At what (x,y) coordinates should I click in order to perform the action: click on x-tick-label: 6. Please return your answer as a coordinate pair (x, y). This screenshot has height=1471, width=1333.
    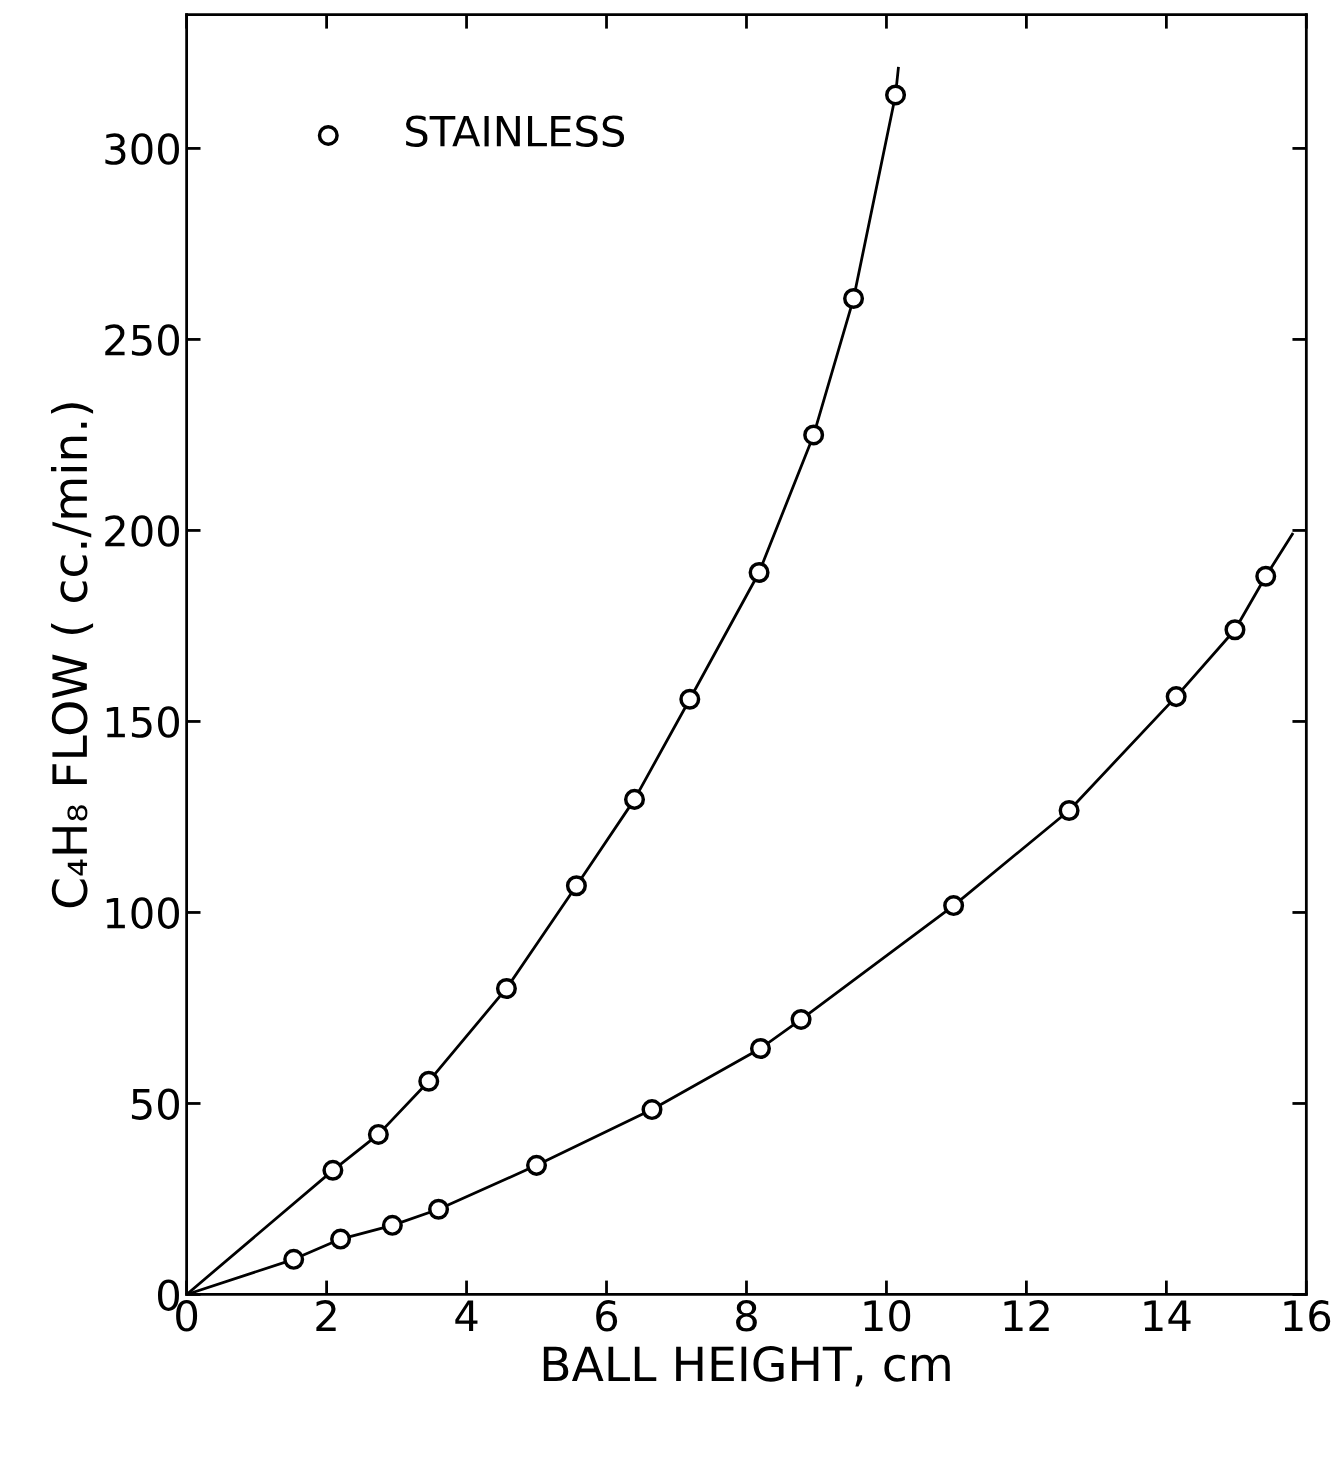
    Looking at the image, I should click on (607, 1316).